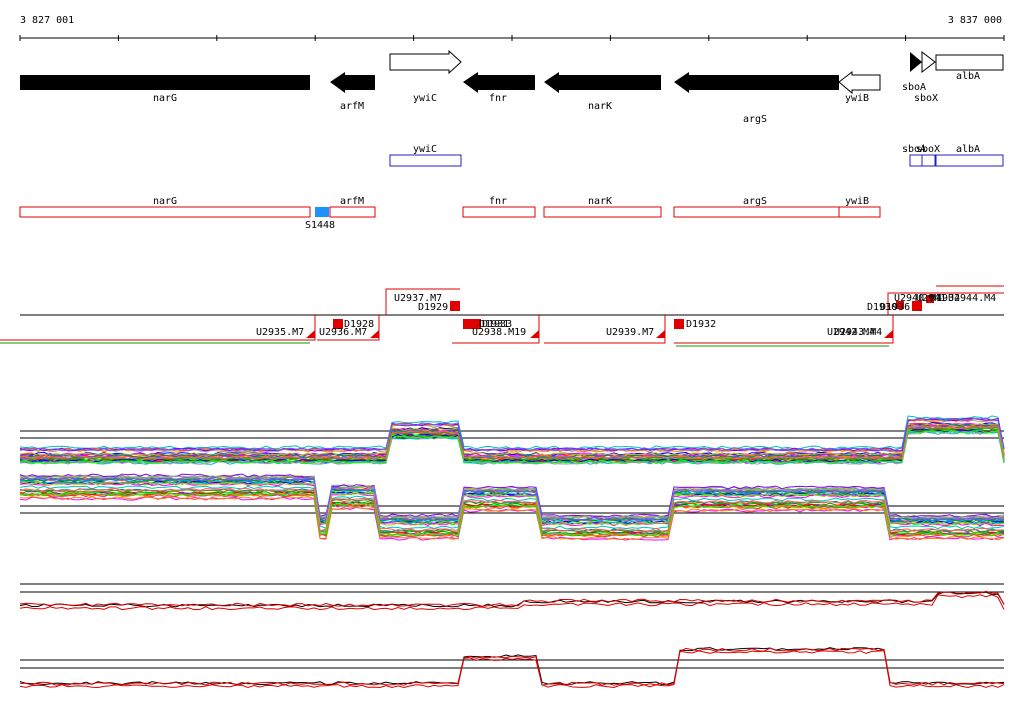  I want to click on panel-4-profiles, so click(512, 668).